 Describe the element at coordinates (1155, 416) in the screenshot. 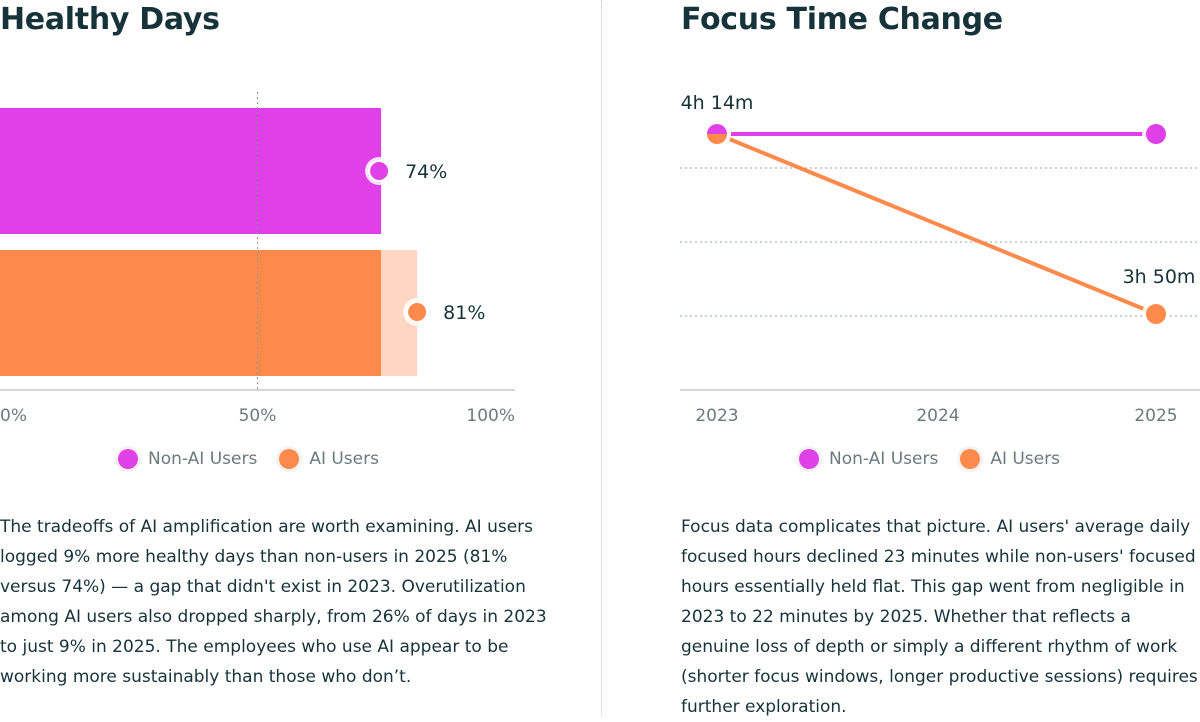

I see `x-tick-2-2: 2025` at that location.